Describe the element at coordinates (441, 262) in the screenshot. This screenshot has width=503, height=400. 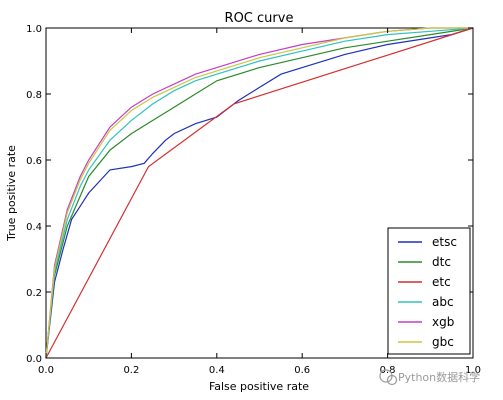
I see `legend-label-dtc: dtc` at that location.